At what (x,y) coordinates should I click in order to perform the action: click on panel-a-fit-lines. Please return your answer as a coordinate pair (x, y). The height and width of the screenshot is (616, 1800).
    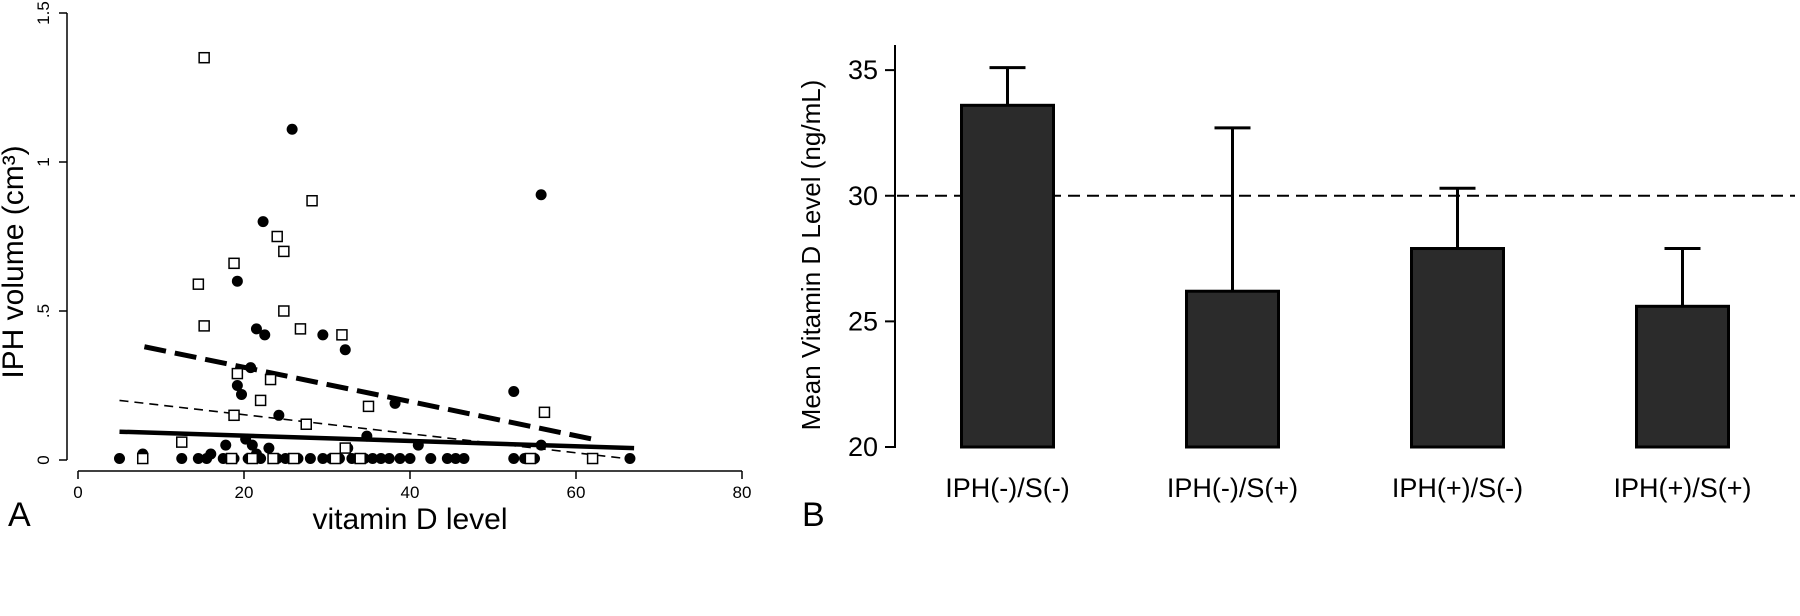
    Looking at the image, I should click on (377, 402).